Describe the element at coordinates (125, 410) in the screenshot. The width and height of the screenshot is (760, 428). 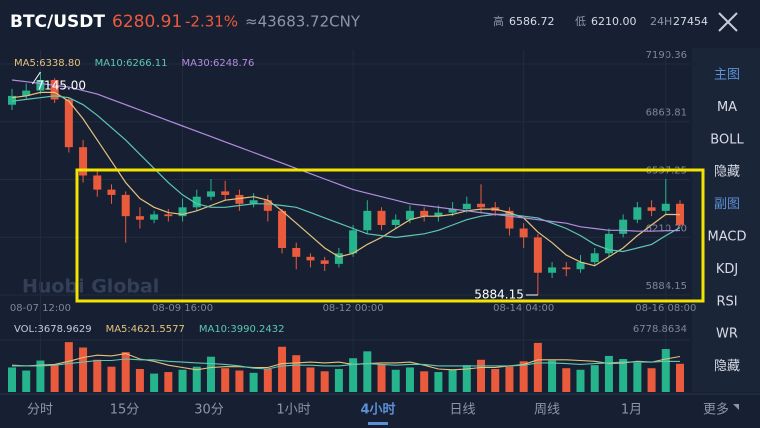
I see `tab: 15分` at that location.